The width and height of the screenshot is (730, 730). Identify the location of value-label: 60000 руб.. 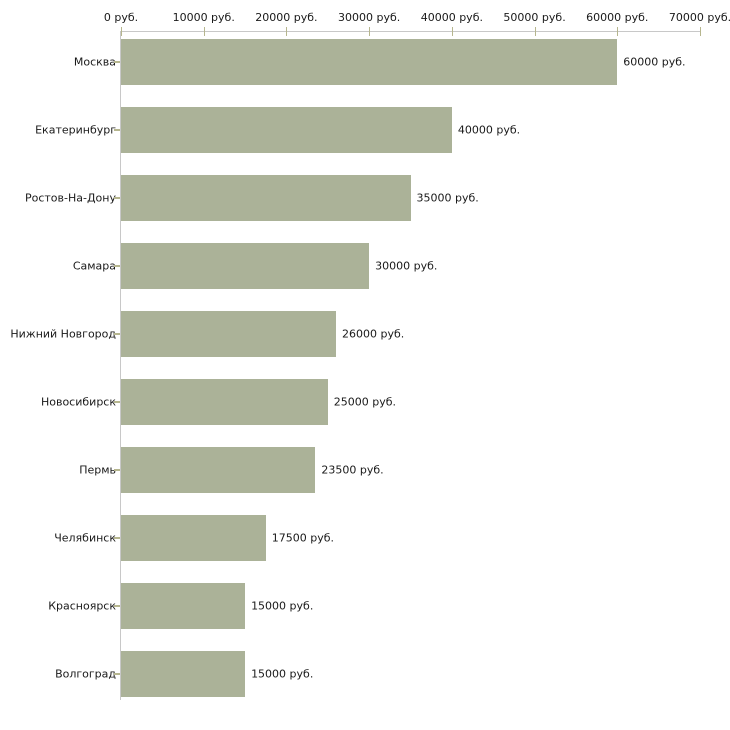
(654, 62).